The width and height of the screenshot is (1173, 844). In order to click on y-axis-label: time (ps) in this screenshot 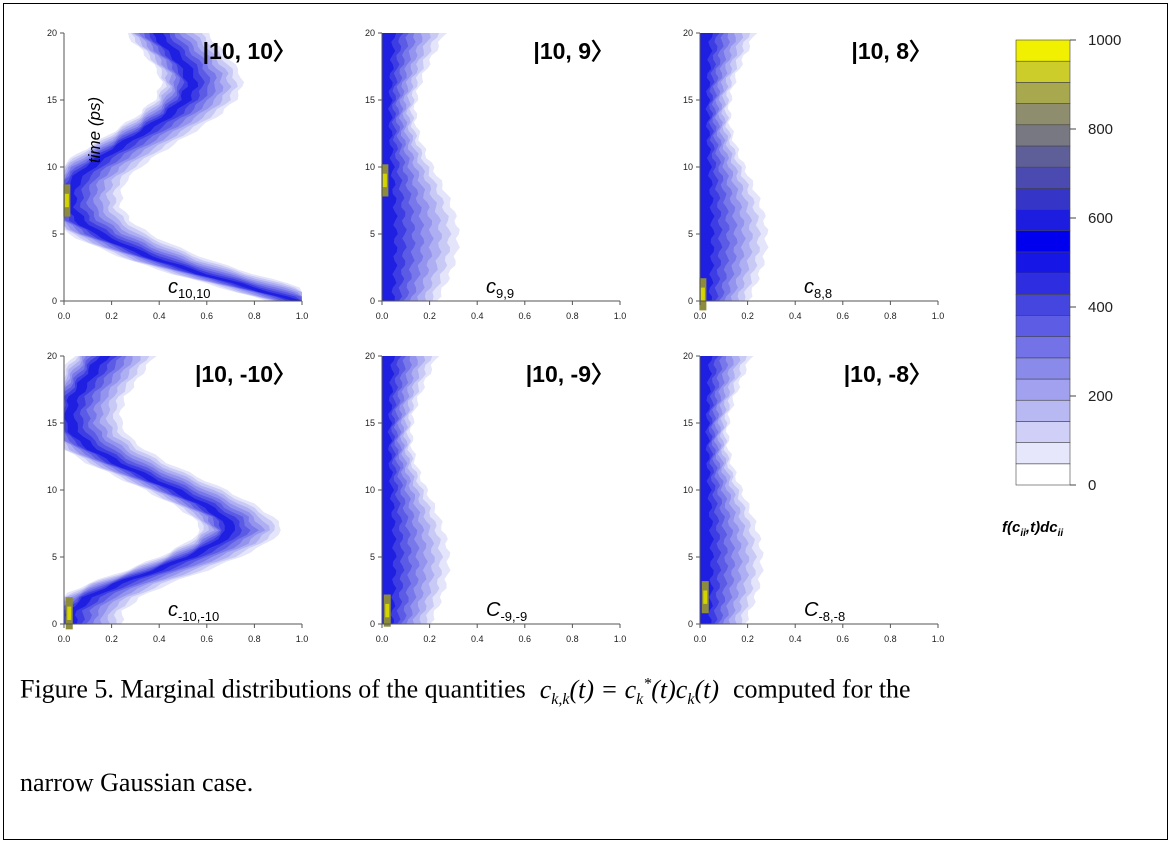, I will do `click(94, 130)`.